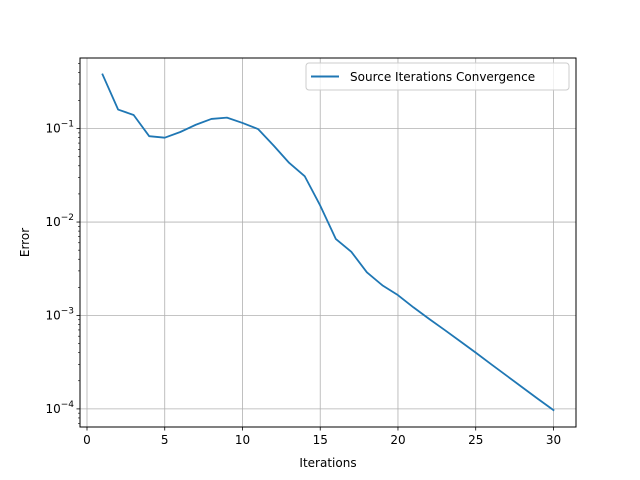 This screenshot has width=640, height=480. I want to click on y-tick-label-exponent: −1, so click(67, 125).